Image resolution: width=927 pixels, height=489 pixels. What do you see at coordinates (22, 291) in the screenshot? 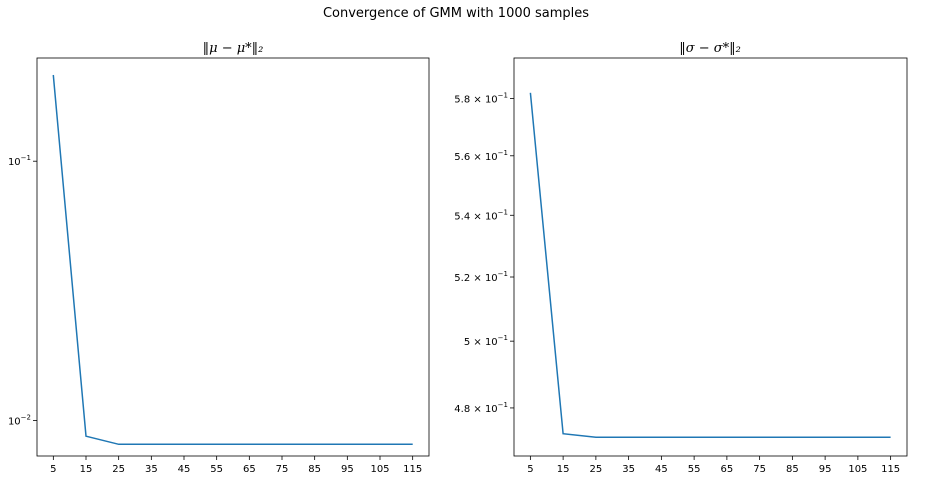
I see `panel-mu-y-axis: 10−110−2` at bounding box center [22, 291].